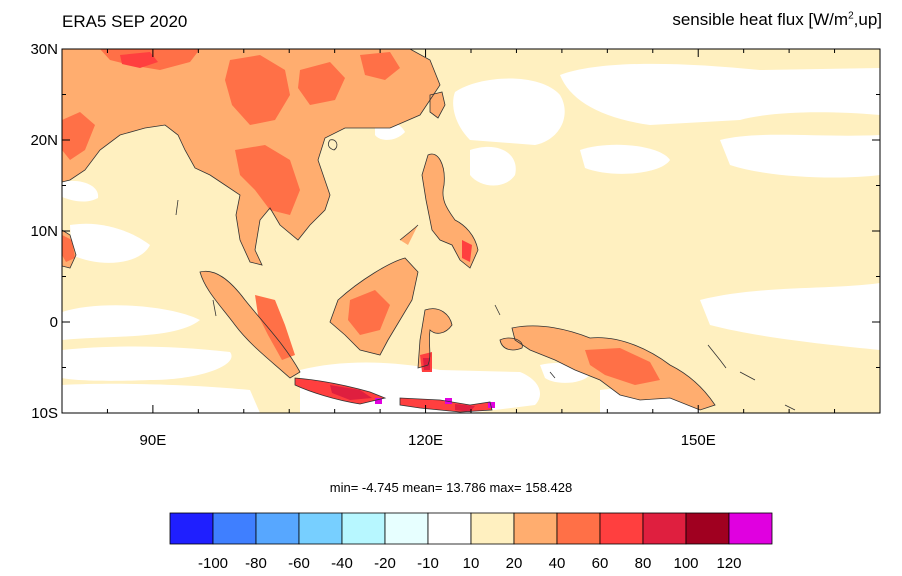 The height and width of the screenshot is (576, 902). What do you see at coordinates (514, 563) in the screenshot?
I see `colorbar-label: 20` at bounding box center [514, 563].